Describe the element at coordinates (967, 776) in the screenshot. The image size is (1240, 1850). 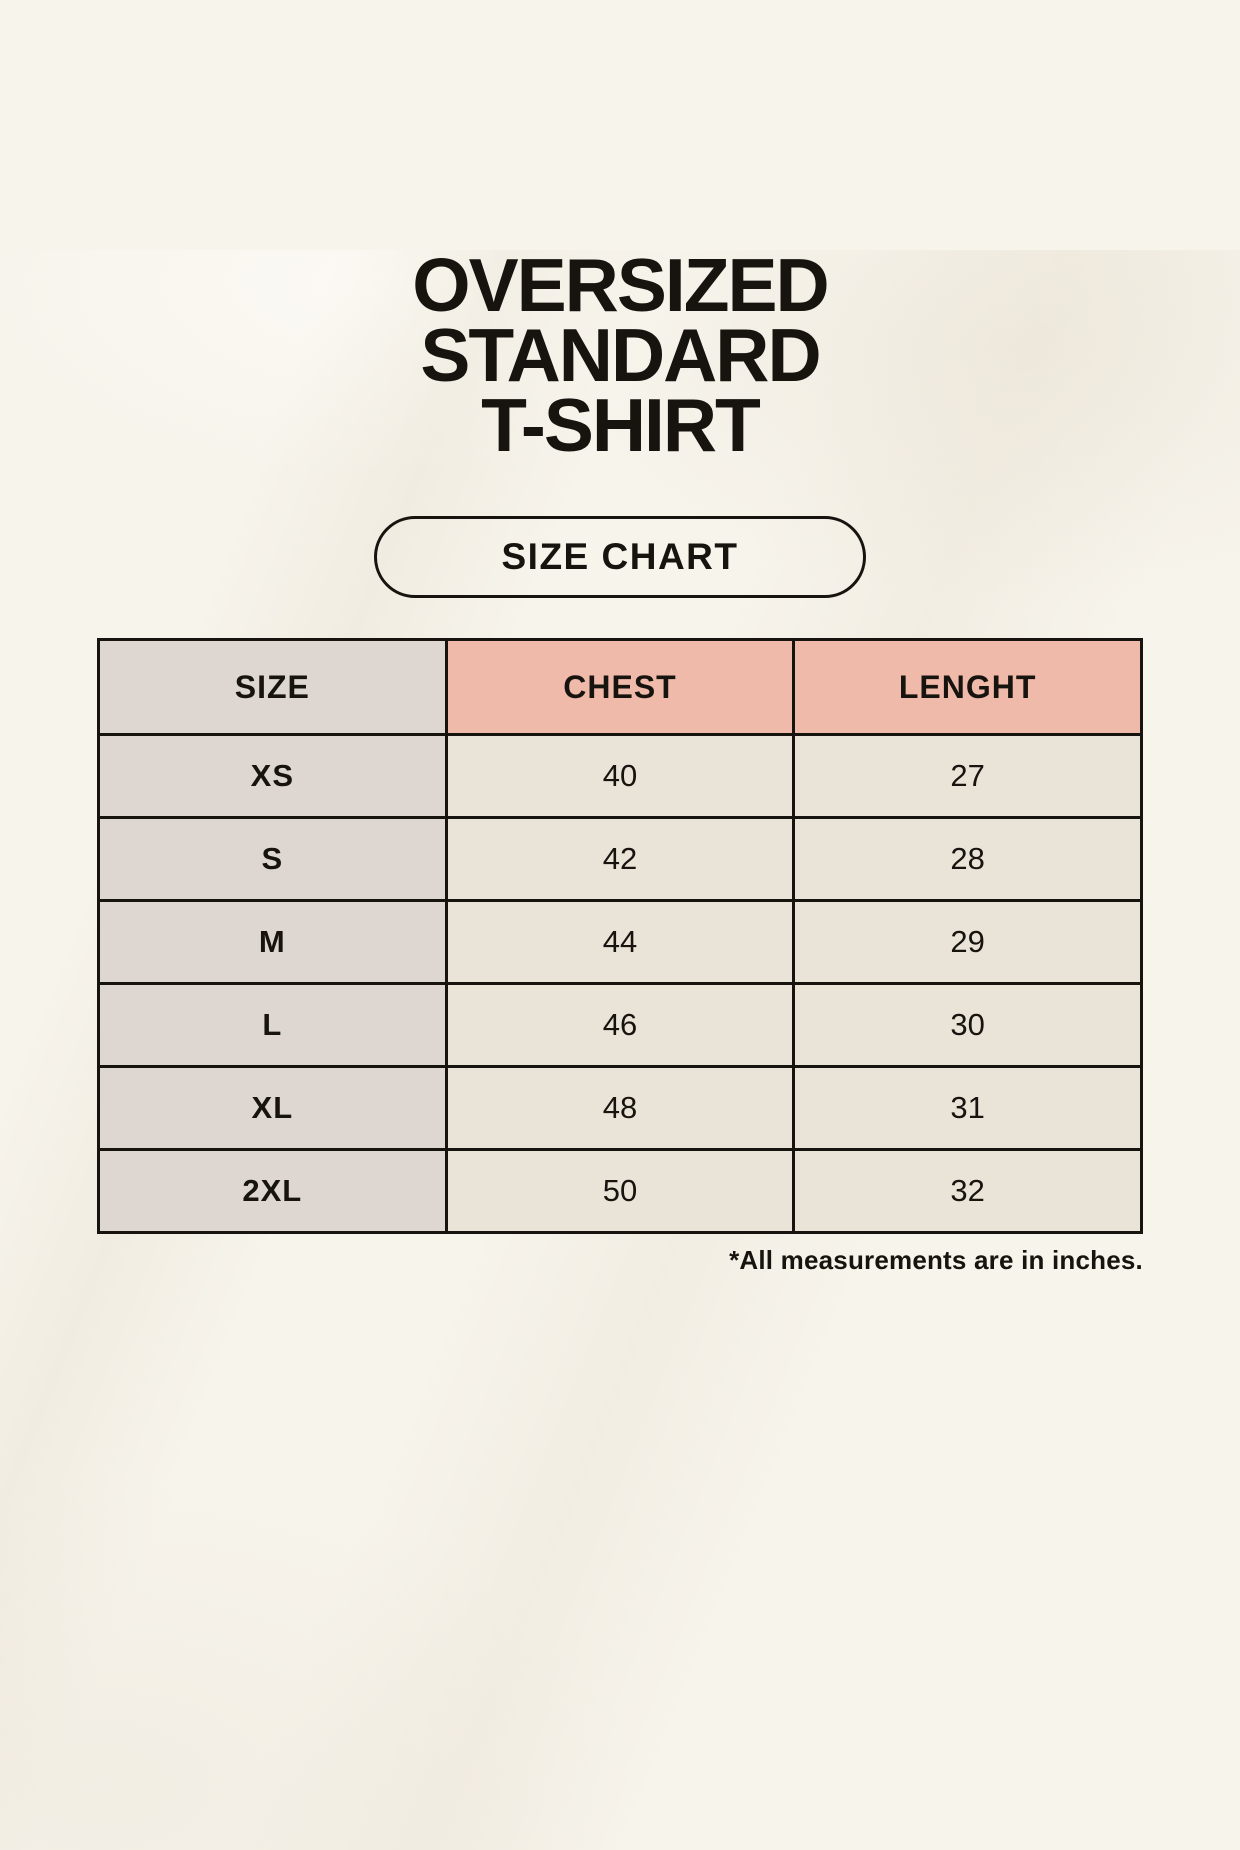
I see `length-value-cell: 27` at that location.